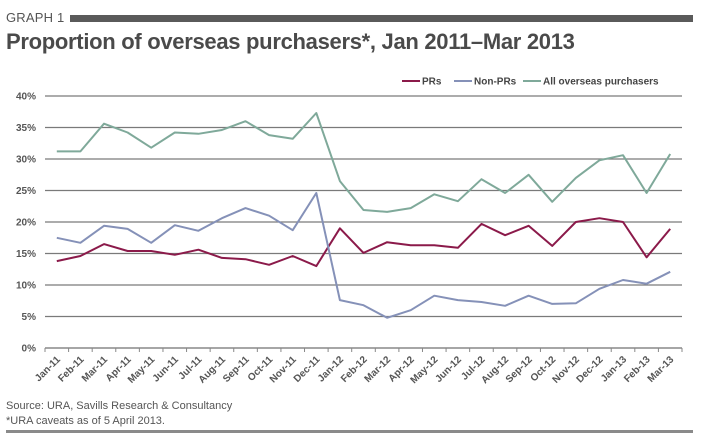  Describe the element at coordinates (26, 286) in the screenshot. I see `y-tick-label: 10%` at that location.